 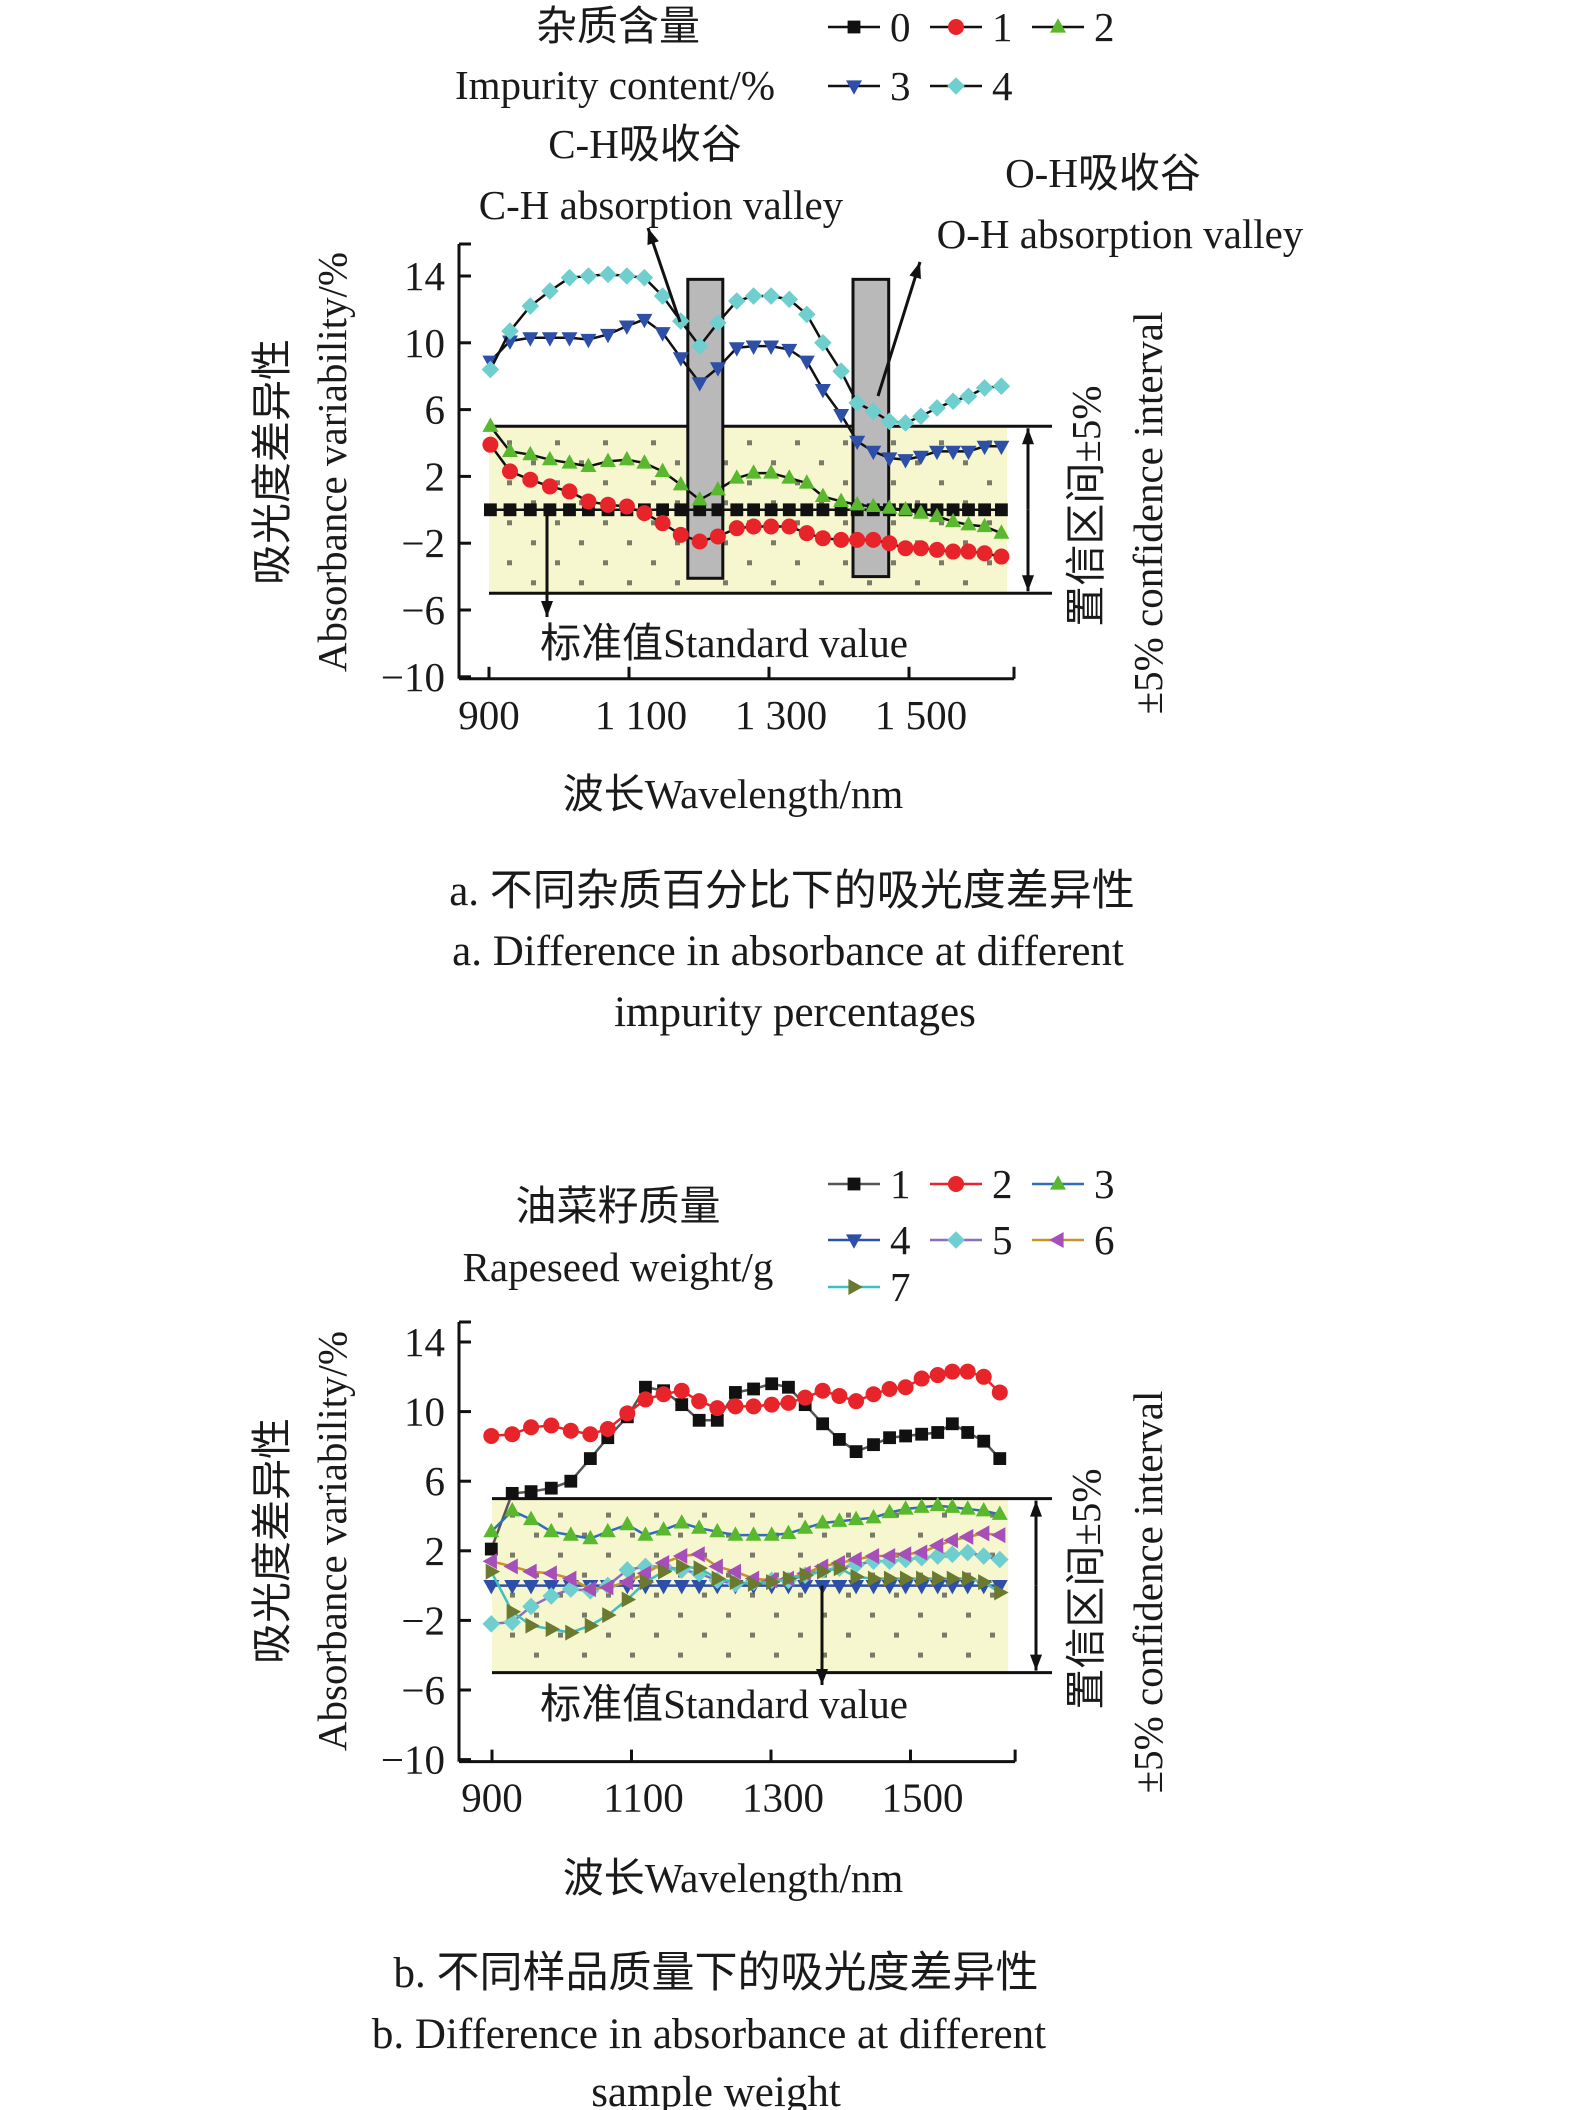 What do you see at coordinates (971, 86) in the screenshot?
I see `legend-item-4: 4` at bounding box center [971, 86].